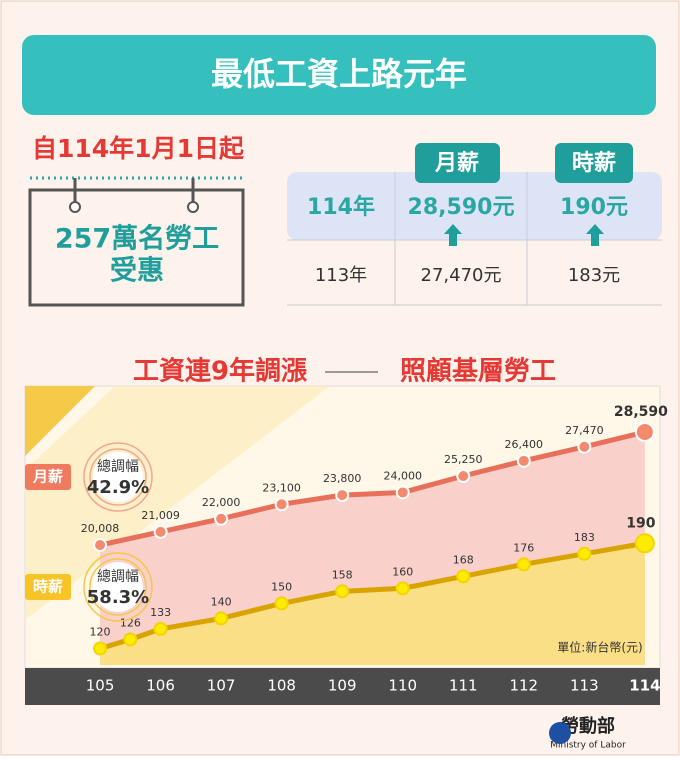 The height and width of the screenshot is (760, 680). Describe the element at coordinates (402, 475) in the screenshot. I see `data-label: 24,000` at that location.